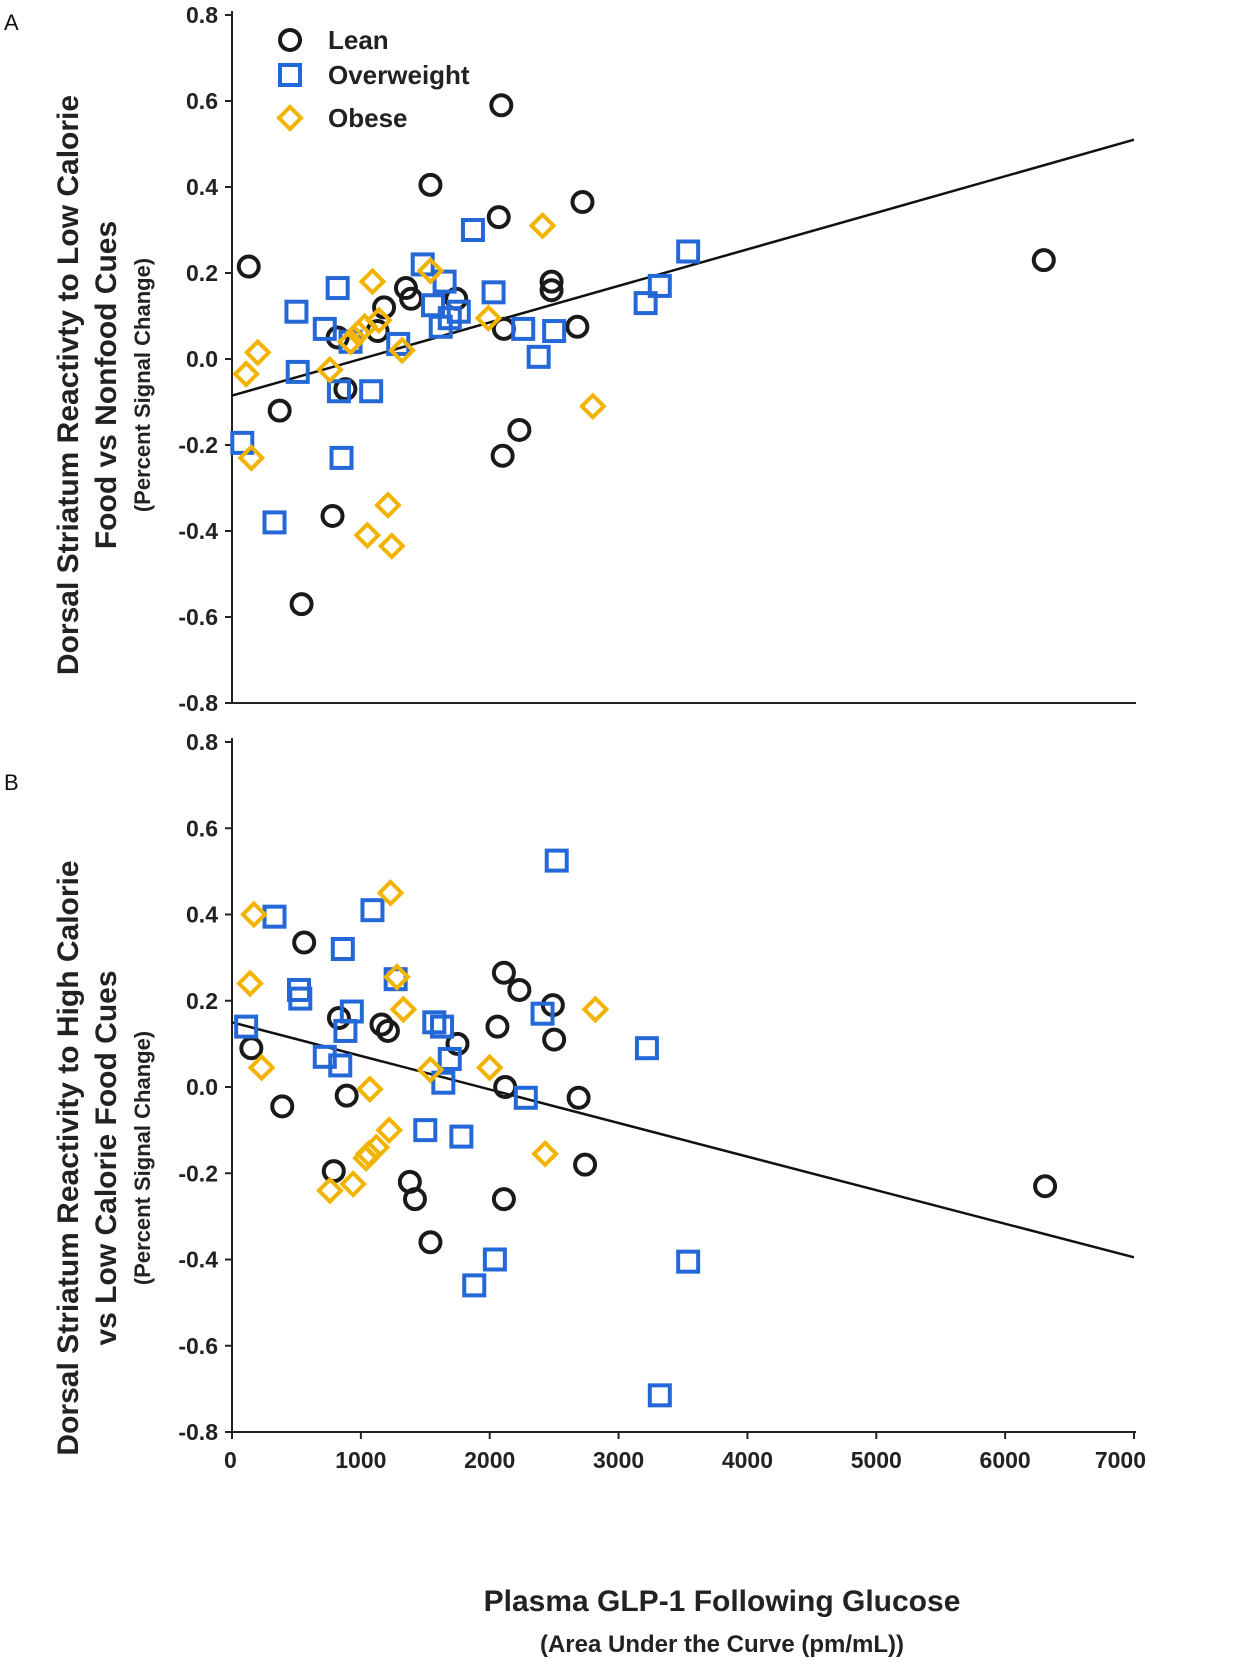 The width and height of the screenshot is (1246, 1672). What do you see at coordinates (1005, 1460) in the screenshot?
I see `x-tick-label: 6000` at bounding box center [1005, 1460].